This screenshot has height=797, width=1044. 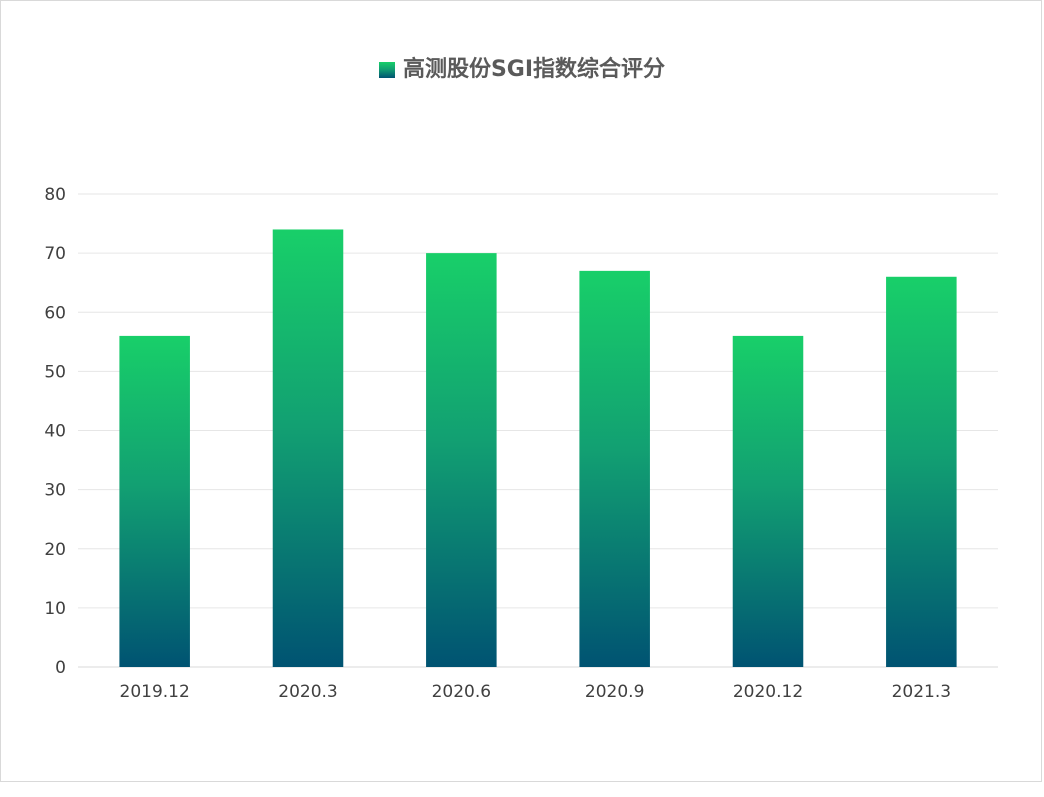 What do you see at coordinates (386, 70) in the screenshot?
I see `legend-swatch` at bounding box center [386, 70].